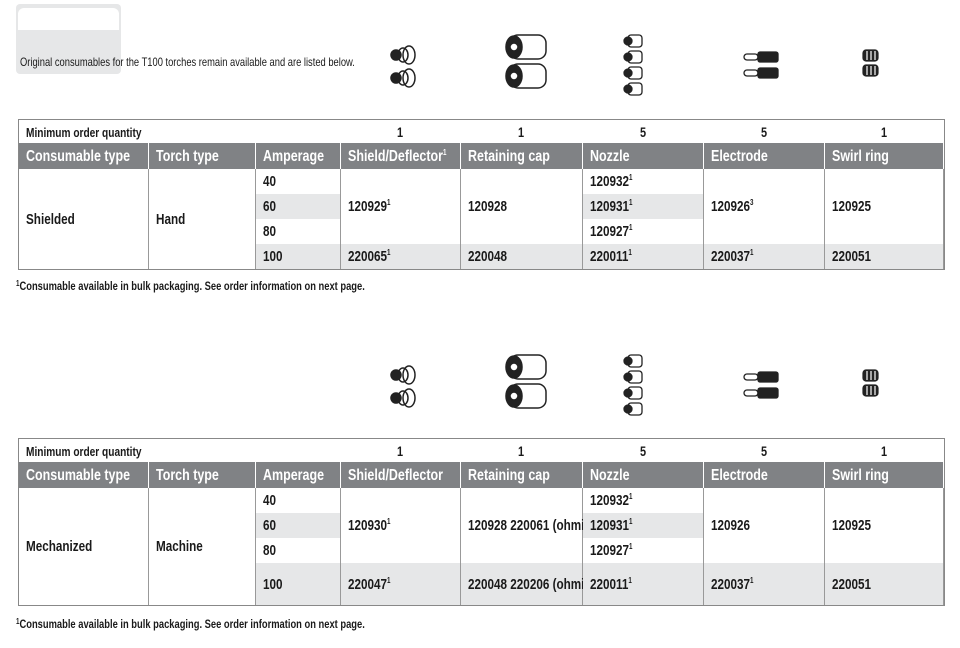  I want to click on column-header-label: Swirl ring, so click(860, 156).